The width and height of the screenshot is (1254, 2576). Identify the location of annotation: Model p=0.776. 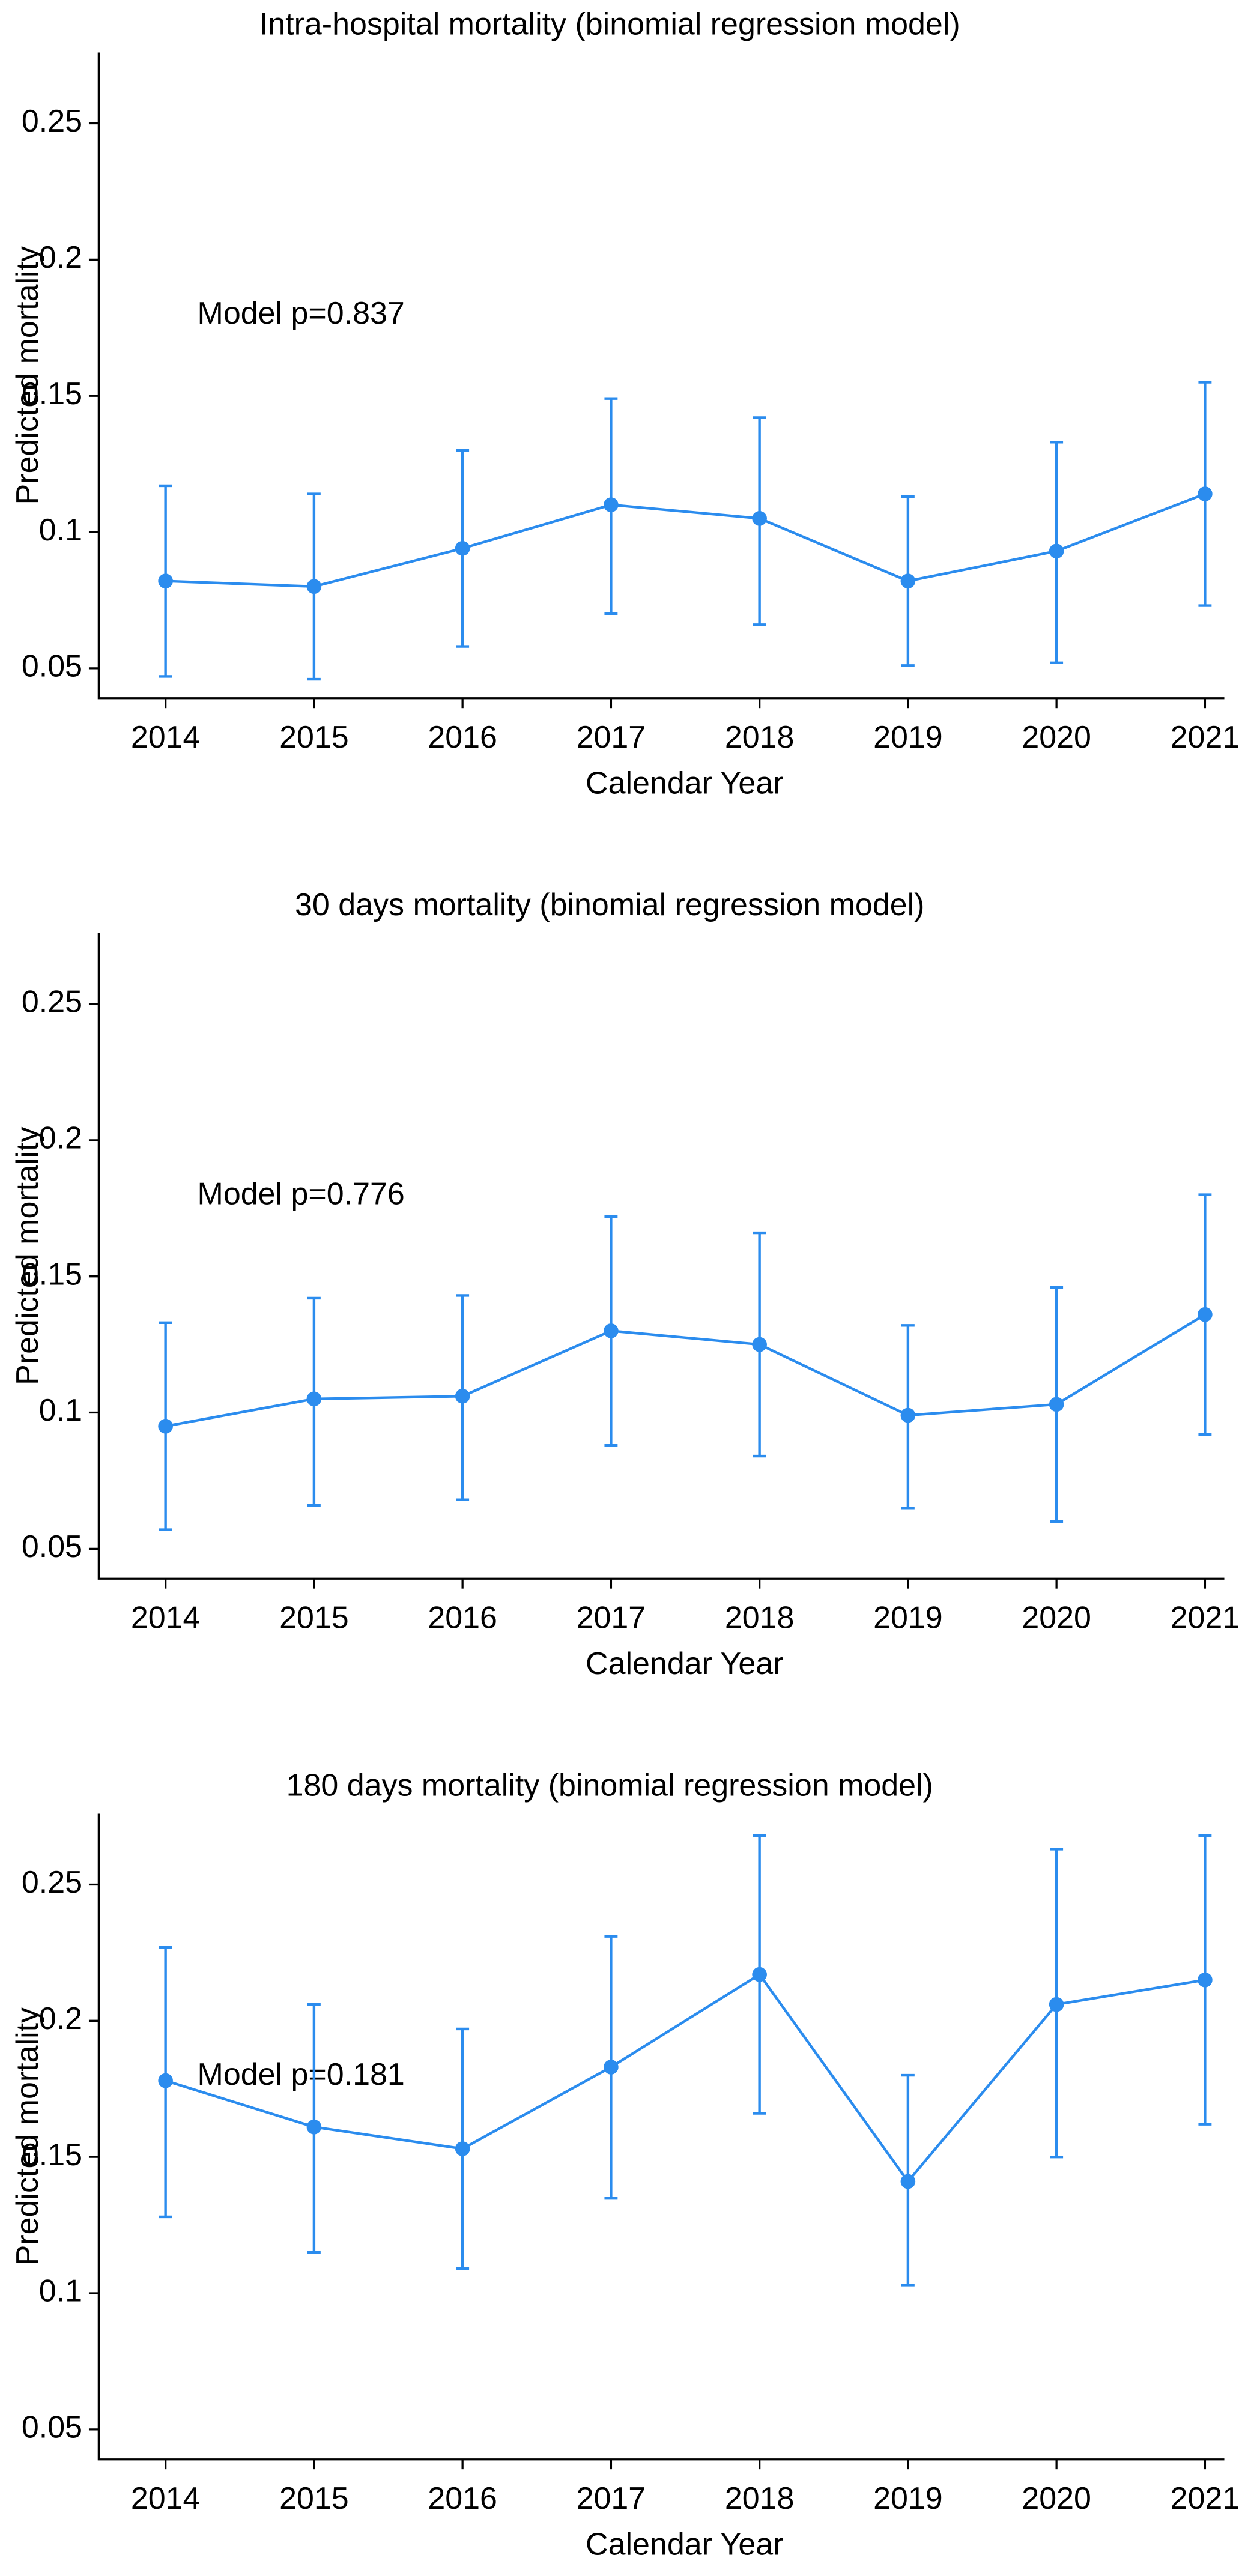
(301, 1194).